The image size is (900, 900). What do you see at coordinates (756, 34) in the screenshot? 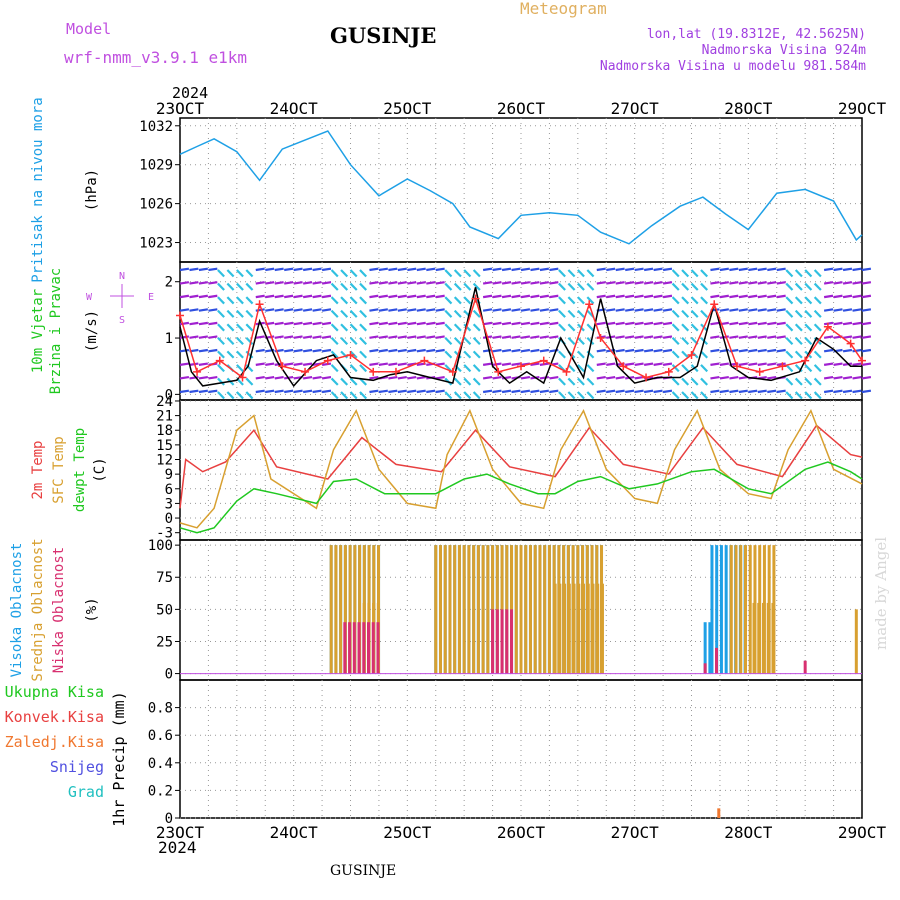
I see `coords-text: lon,lat (19.8312E, 42.5625N)` at bounding box center [756, 34].